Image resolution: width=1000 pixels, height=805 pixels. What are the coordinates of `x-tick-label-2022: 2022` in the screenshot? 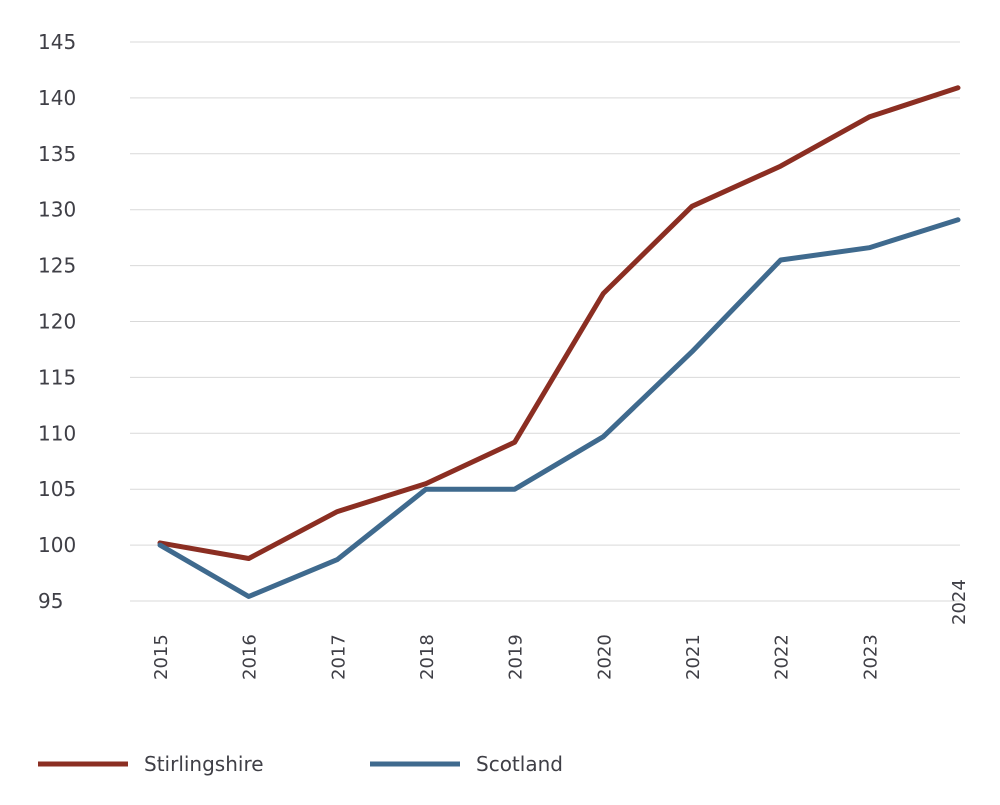 It's located at (782, 657).